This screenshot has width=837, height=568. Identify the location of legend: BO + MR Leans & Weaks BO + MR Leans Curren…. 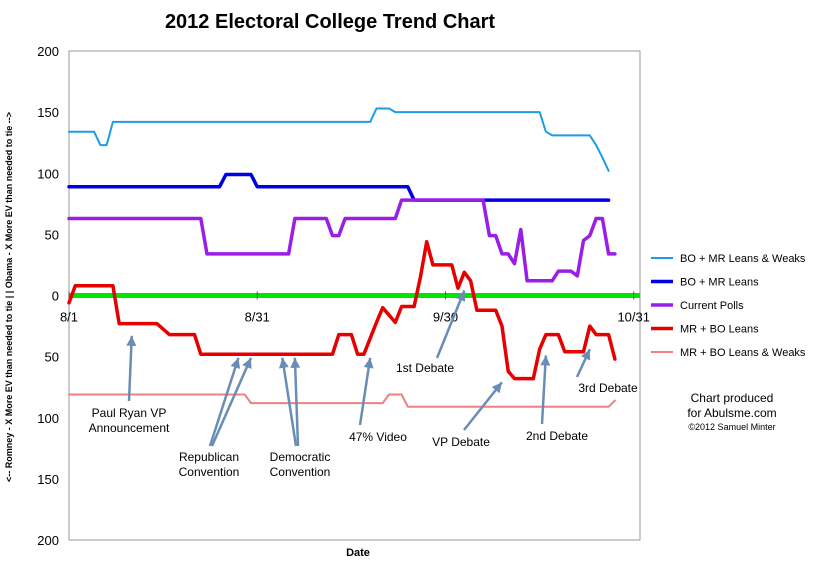
(728, 306).